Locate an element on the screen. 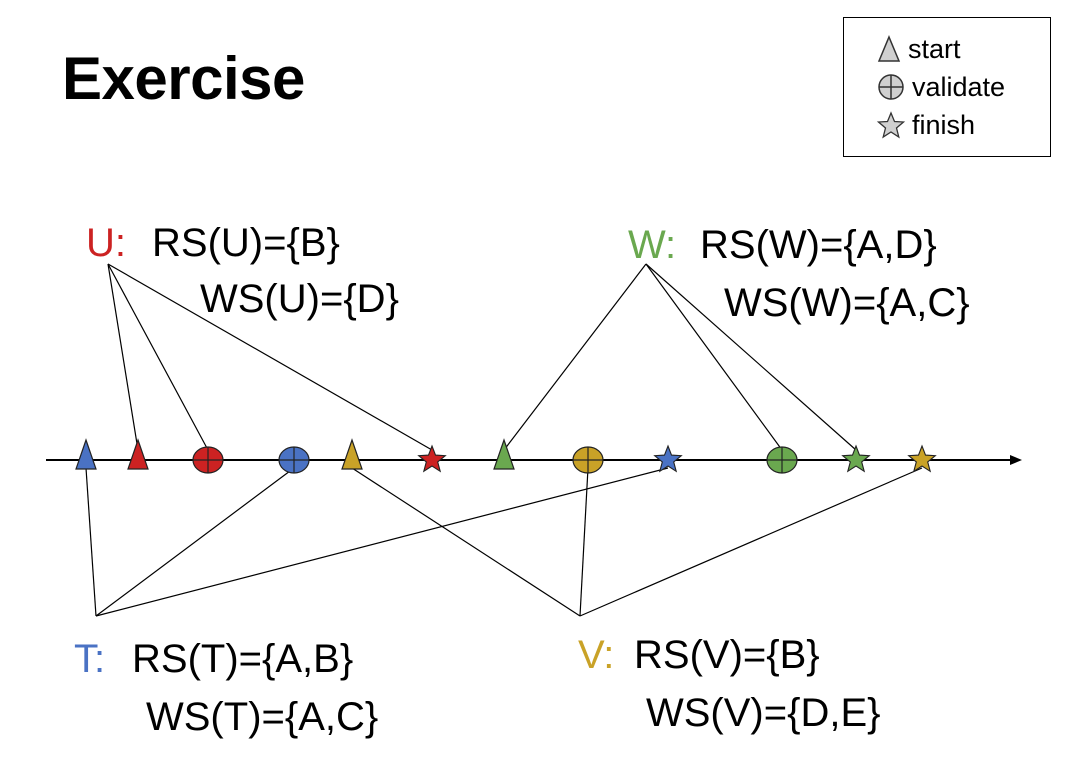 The image size is (1082, 766). label-u-rs: RS(U)={B} is located at coordinates (246, 243).